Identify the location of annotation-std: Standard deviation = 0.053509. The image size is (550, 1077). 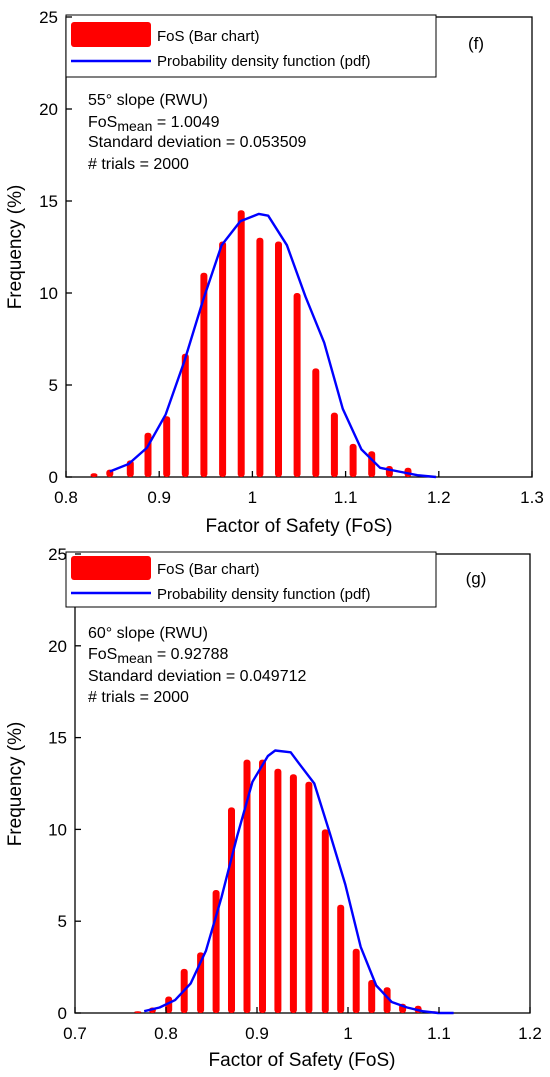
(197, 142).